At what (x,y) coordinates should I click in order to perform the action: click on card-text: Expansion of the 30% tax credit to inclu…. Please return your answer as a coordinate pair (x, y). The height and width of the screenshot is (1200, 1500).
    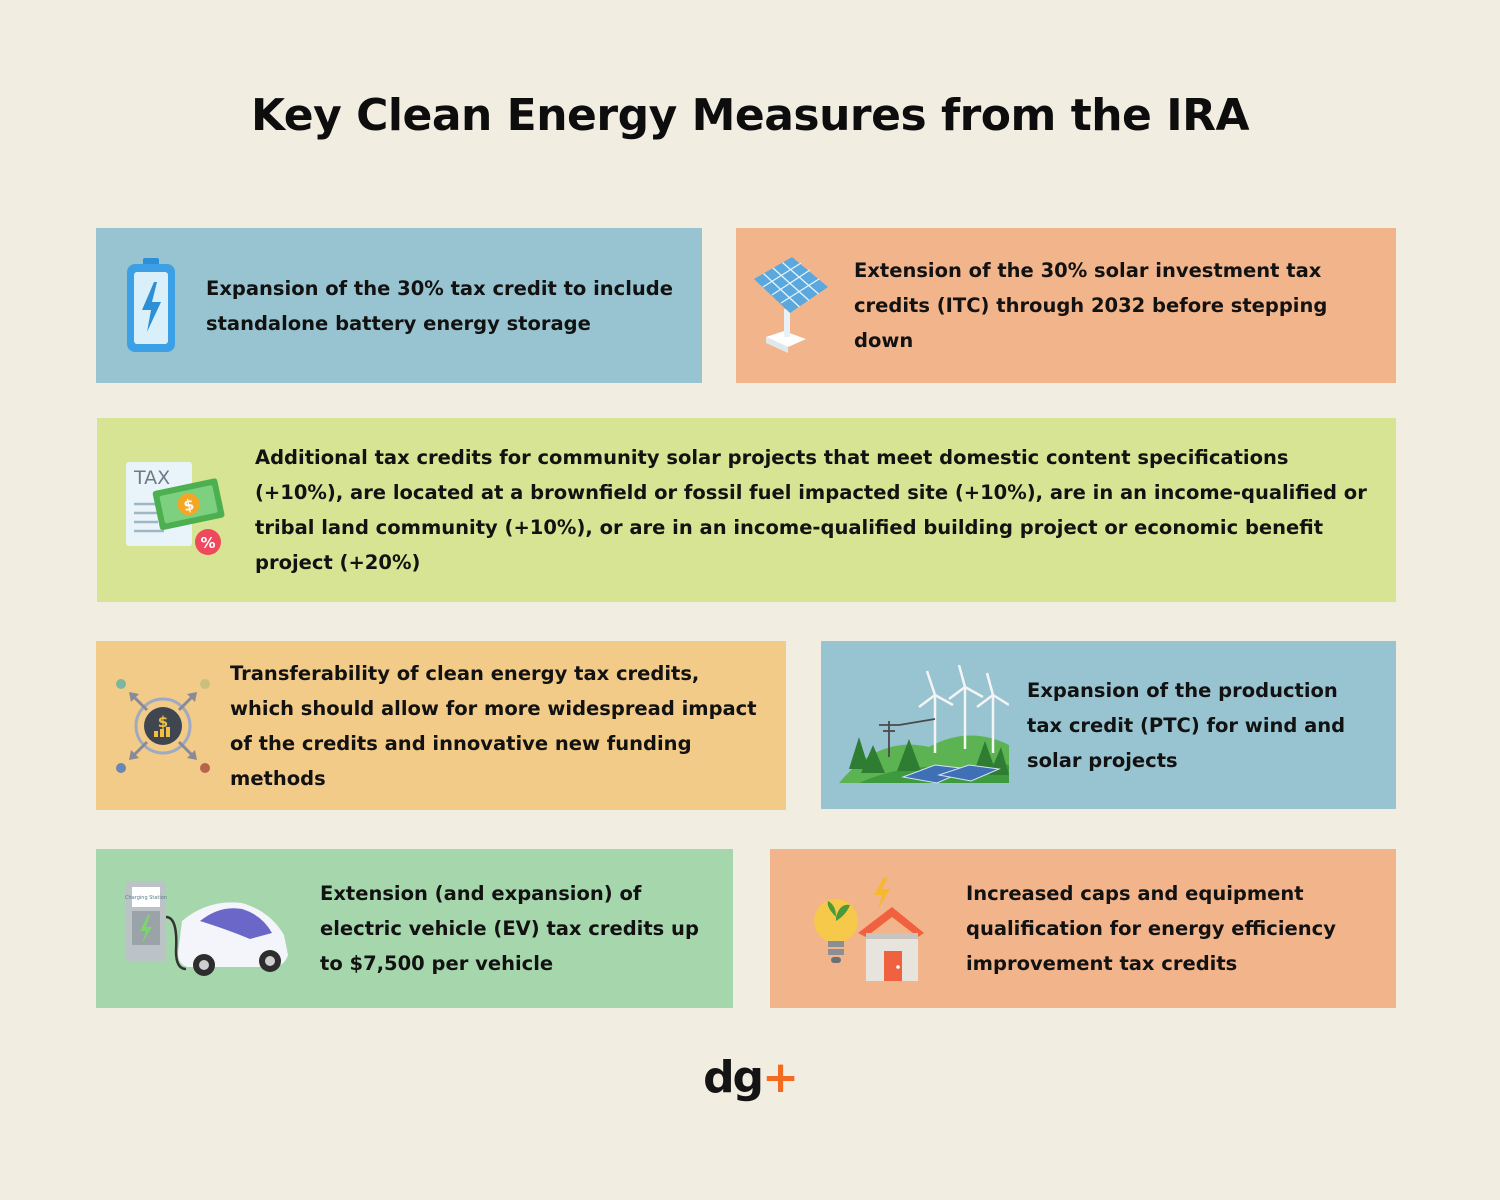
    Looking at the image, I should click on (439, 305).